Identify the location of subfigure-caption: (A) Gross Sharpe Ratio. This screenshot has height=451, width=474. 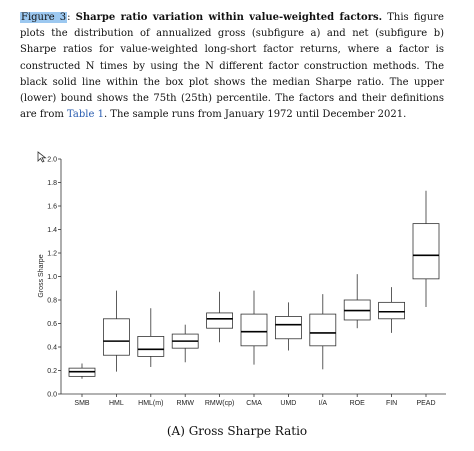
(237, 431).